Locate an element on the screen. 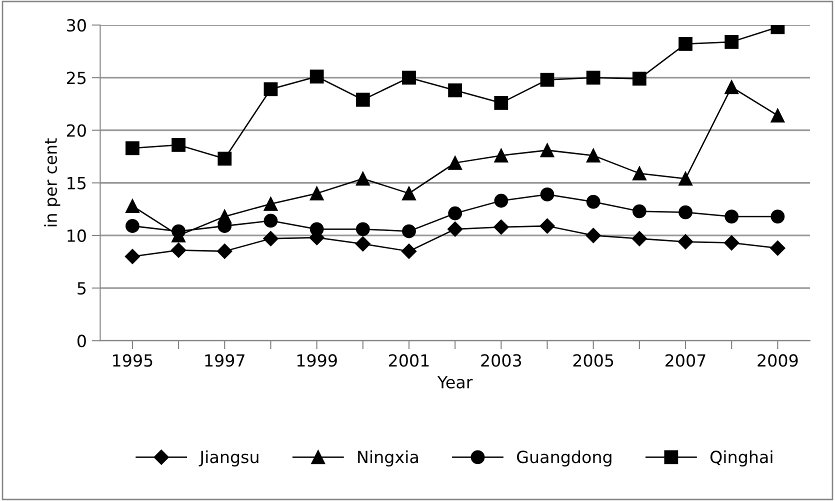 Image resolution: width=835 pixels, height=501 pixels. y-tick-label: 25 is located at coordinates (76, 78).